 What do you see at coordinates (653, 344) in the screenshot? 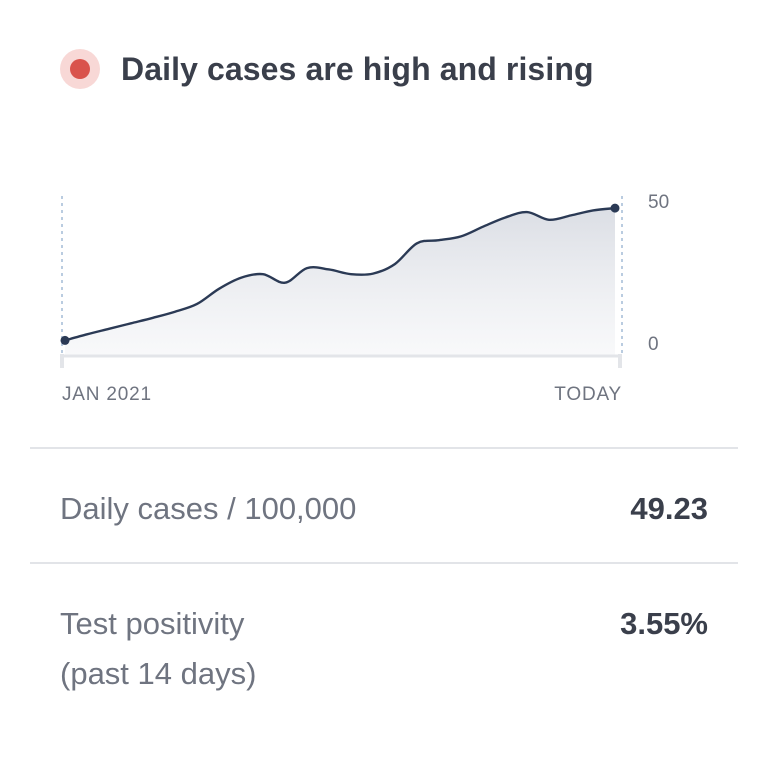
I see `y-tick-label: 0` at bounding box center [653, 344].